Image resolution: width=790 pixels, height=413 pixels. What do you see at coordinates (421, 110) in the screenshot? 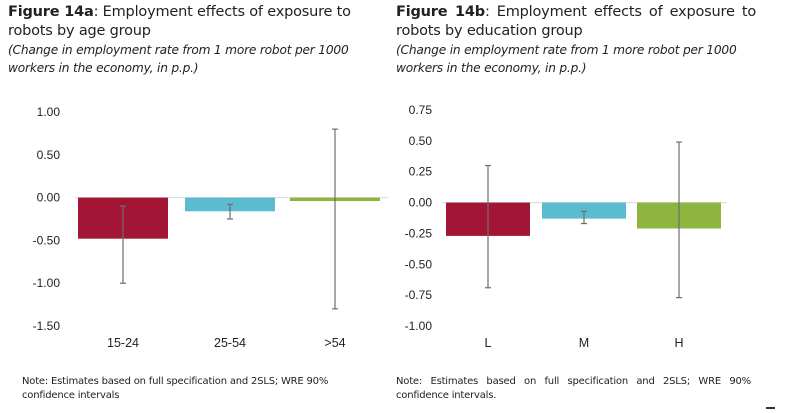
I see `y-tick-label: 0.75` at bounding box center [421, 110].